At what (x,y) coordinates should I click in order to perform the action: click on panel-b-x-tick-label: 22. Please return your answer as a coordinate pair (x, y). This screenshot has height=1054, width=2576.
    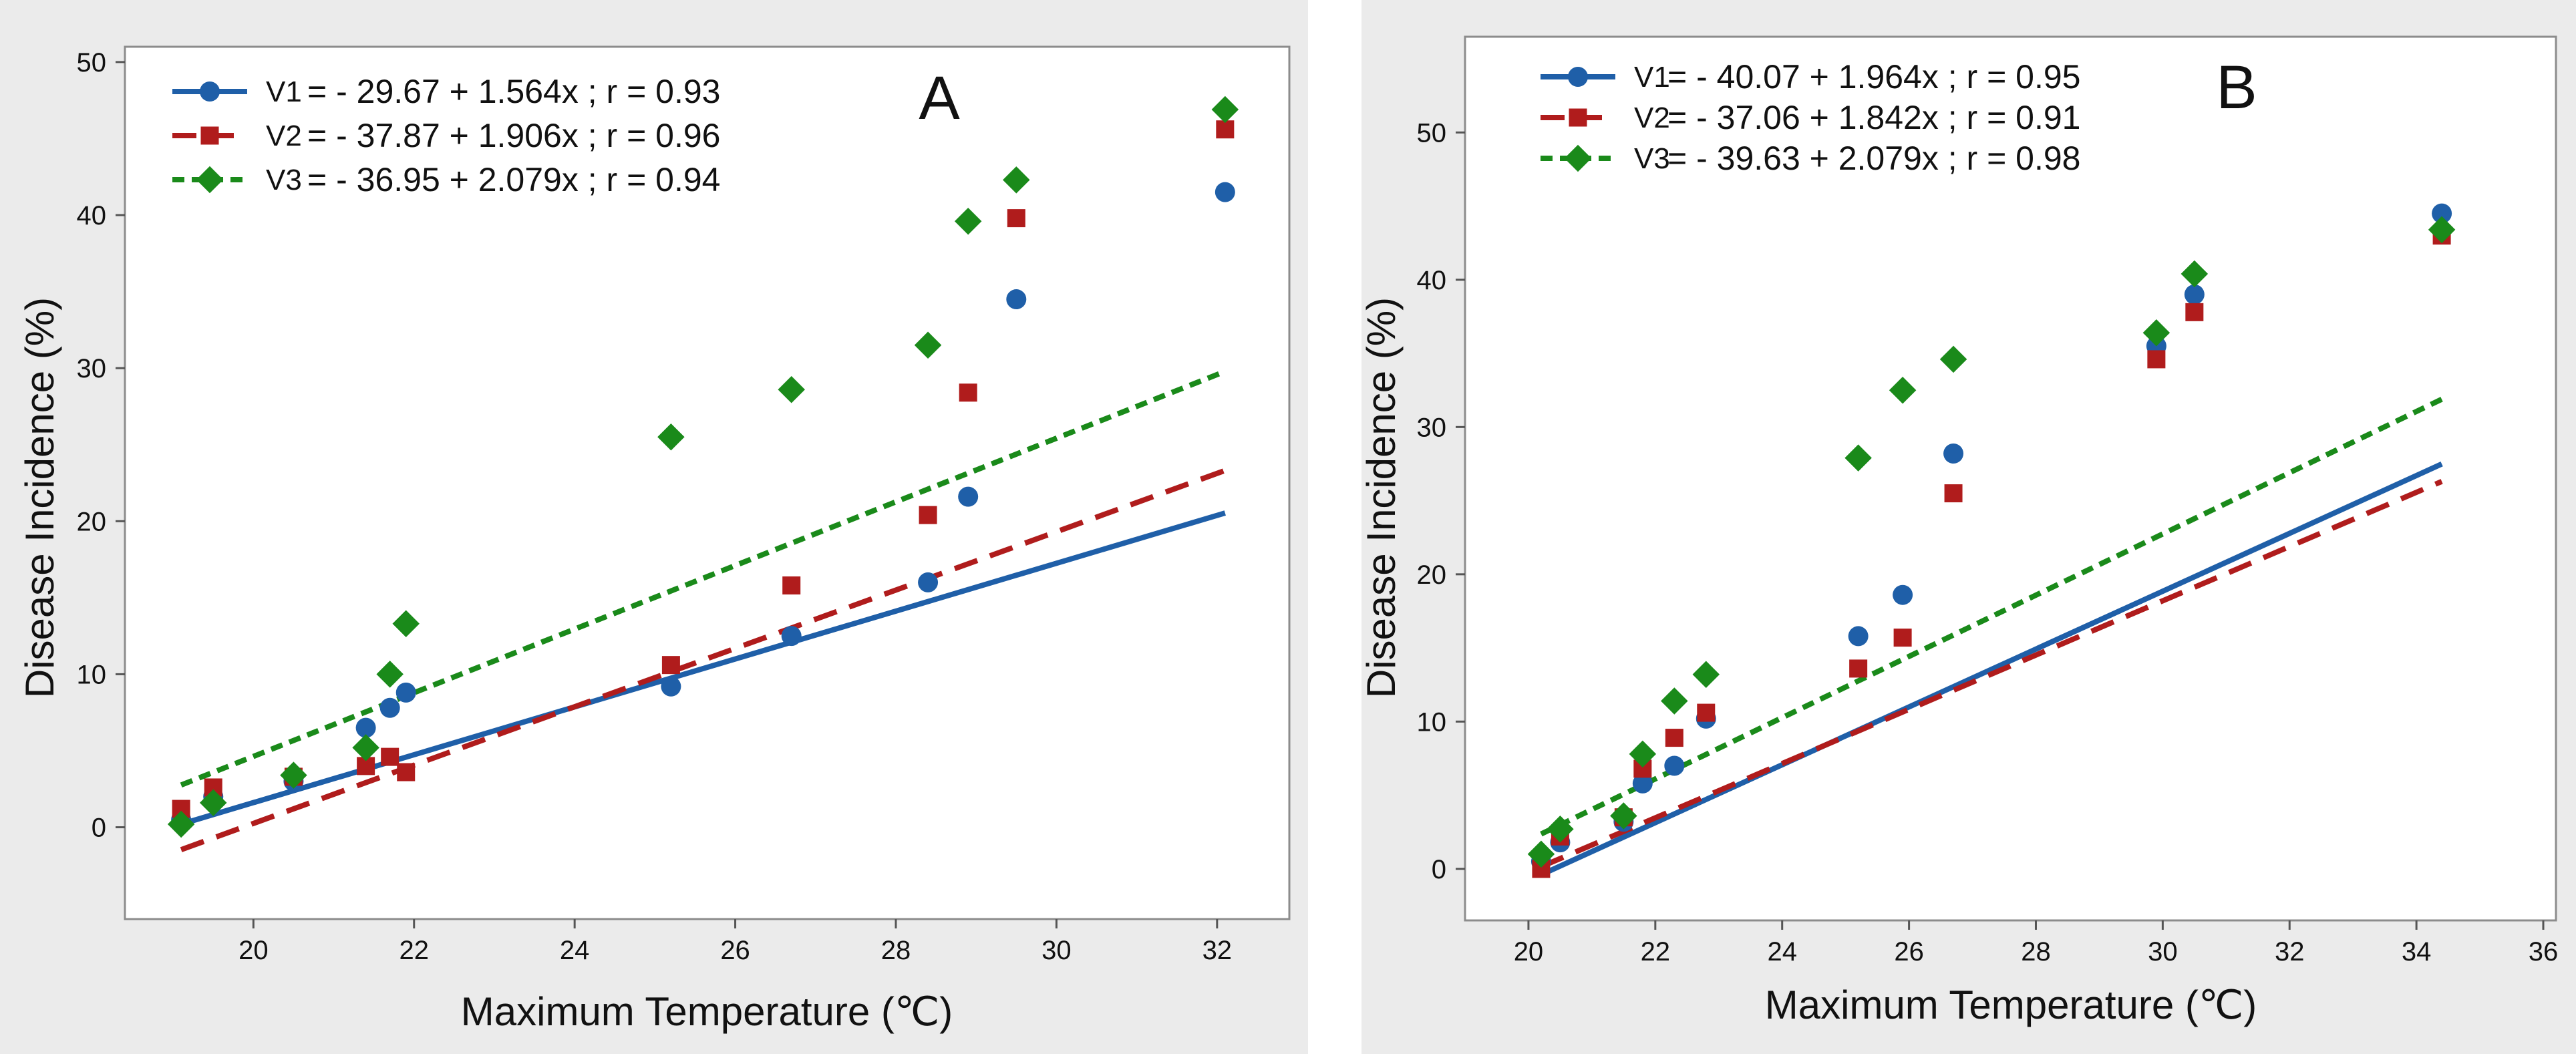
    Looking at the image, I should click on (1656, 952).